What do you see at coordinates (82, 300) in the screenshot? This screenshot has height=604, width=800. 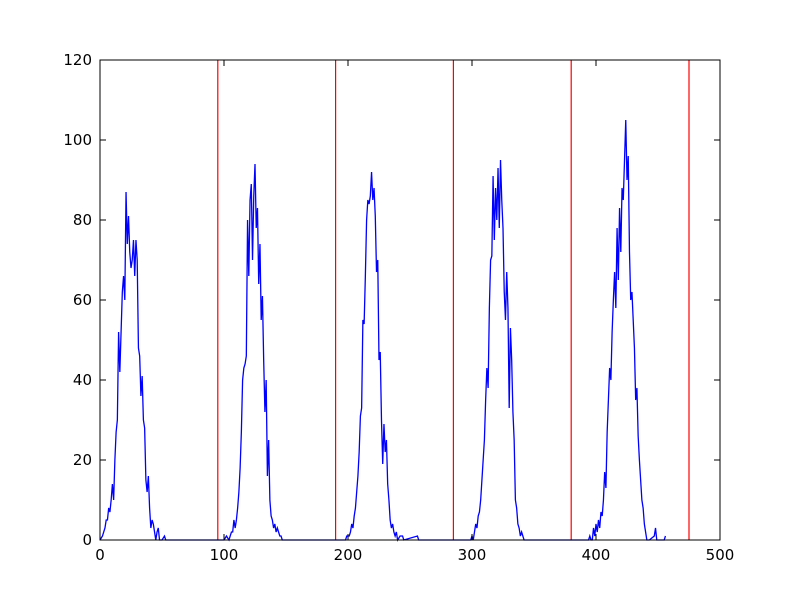 I see `y-tick-label: 60` at bounding box center [82, 300].